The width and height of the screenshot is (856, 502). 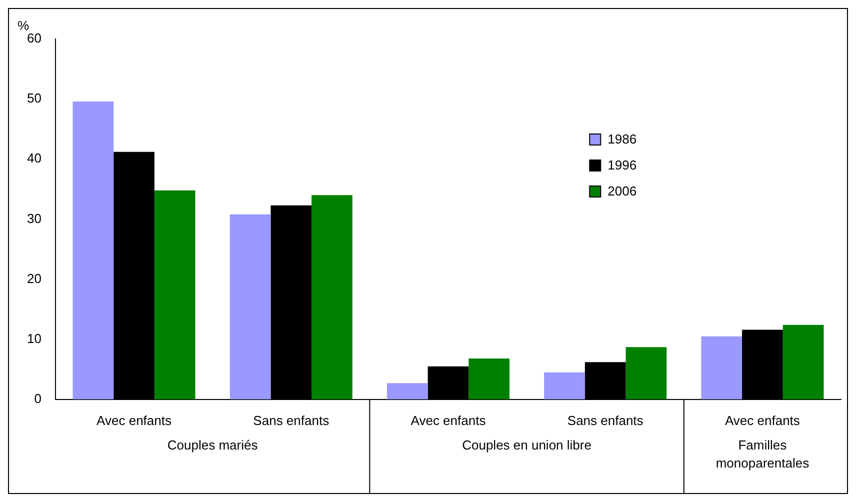 I want to click on y-tick-label: 50, so click(x=34, y=98).